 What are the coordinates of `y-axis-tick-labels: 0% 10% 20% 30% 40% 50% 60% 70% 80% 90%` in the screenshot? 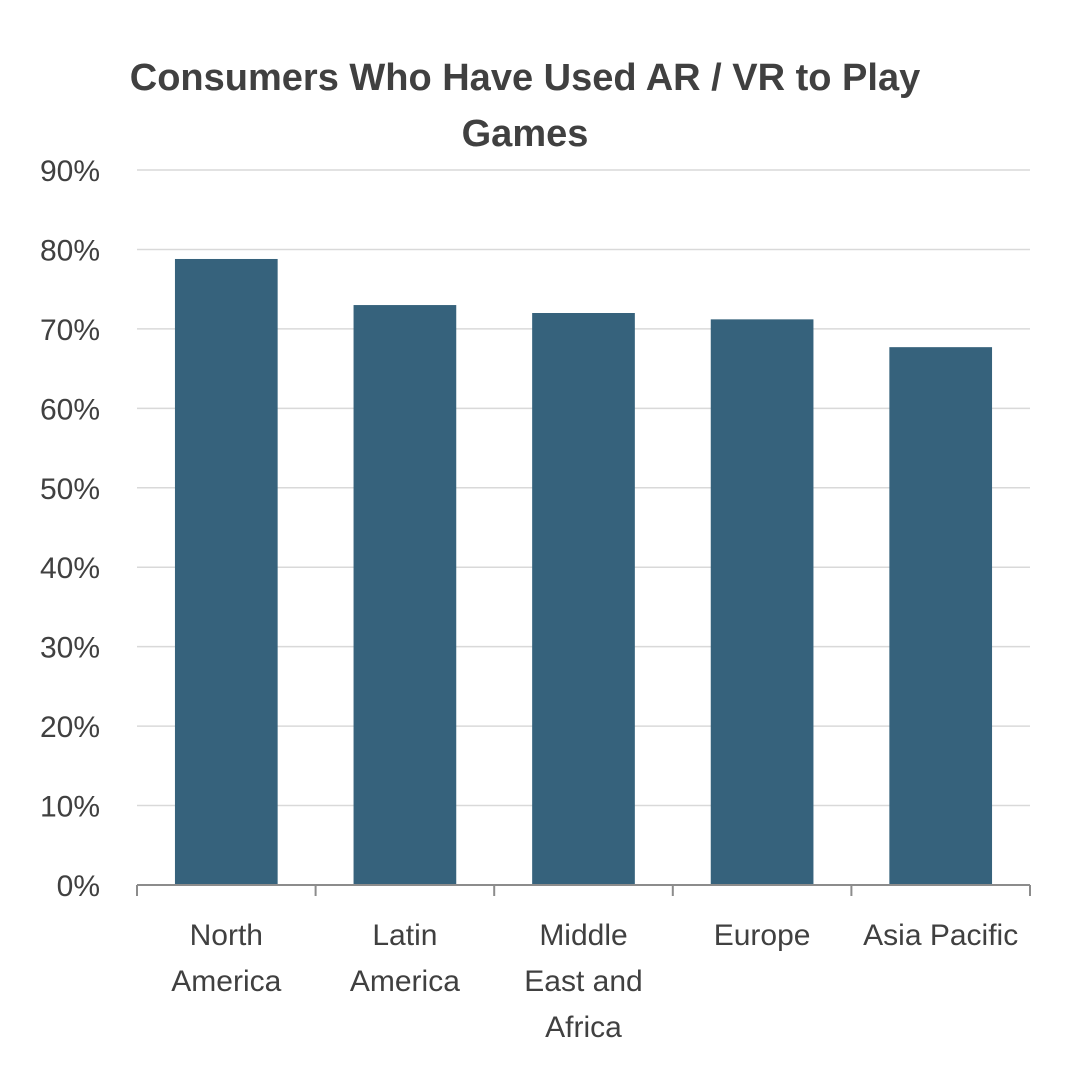 It's located at (70, 529).